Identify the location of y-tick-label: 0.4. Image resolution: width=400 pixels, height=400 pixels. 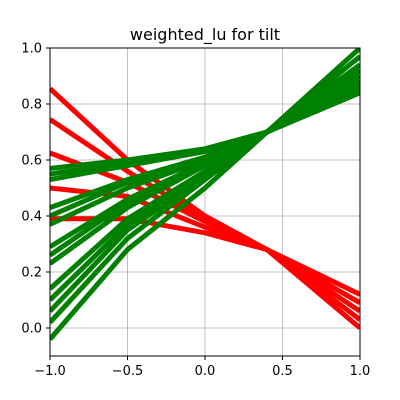
(31, 217).